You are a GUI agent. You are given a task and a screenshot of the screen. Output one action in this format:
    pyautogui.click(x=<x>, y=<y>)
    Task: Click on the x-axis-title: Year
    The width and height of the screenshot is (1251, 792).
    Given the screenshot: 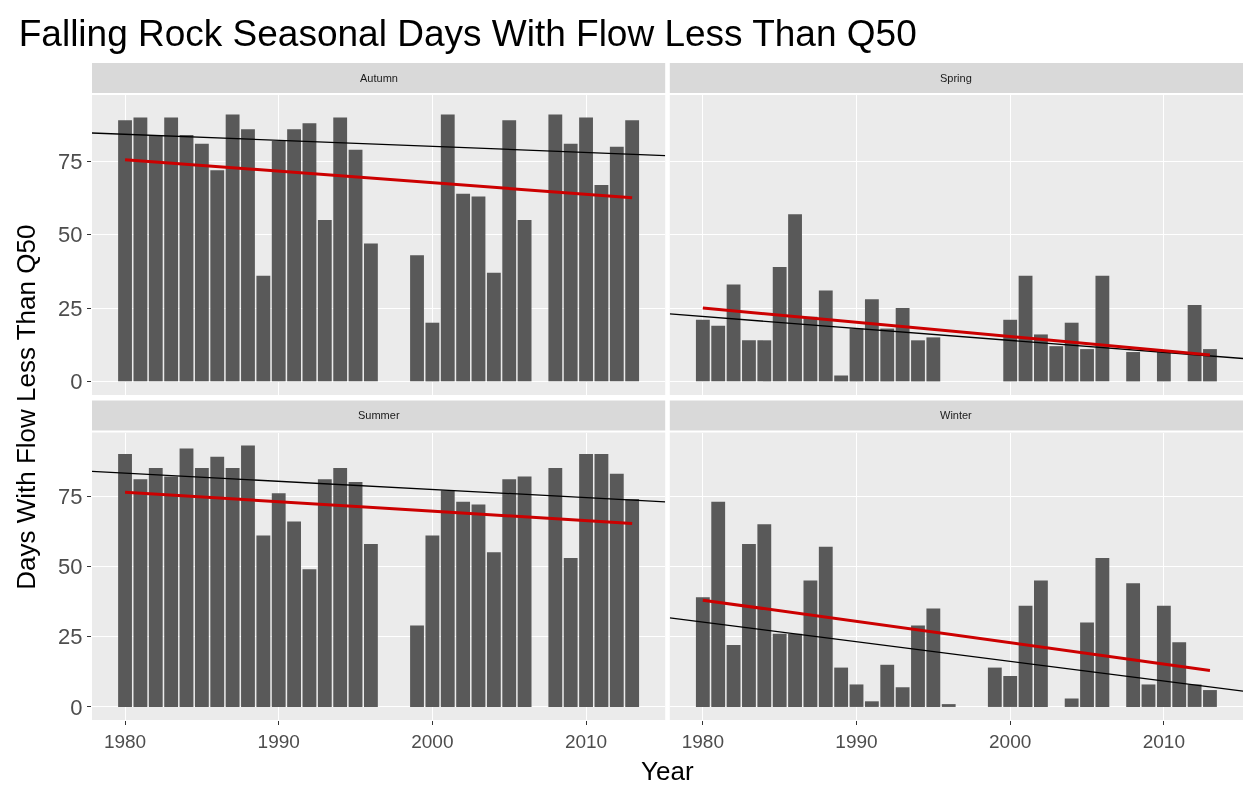 What is the action you would take?
    pyautogui.click(x=667, y=771)
    